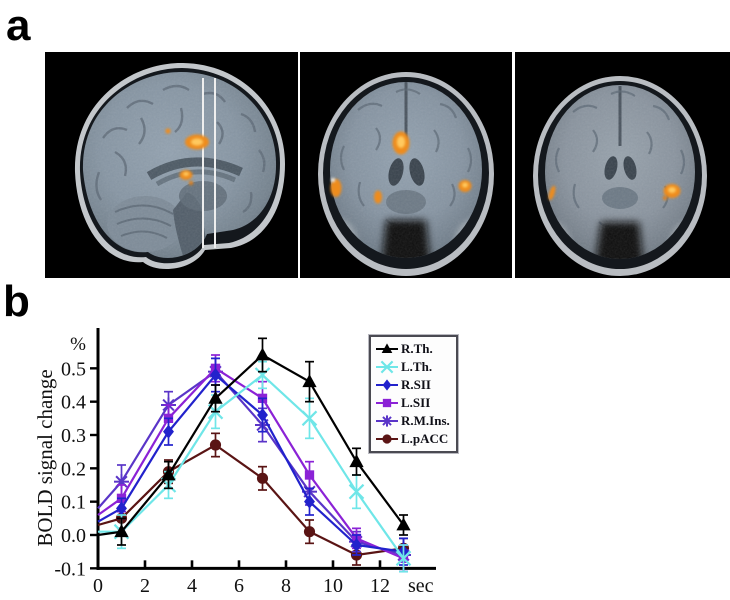 The image size is (730, 600). I want to click on x-tick-label: 8, so click(286, 586).